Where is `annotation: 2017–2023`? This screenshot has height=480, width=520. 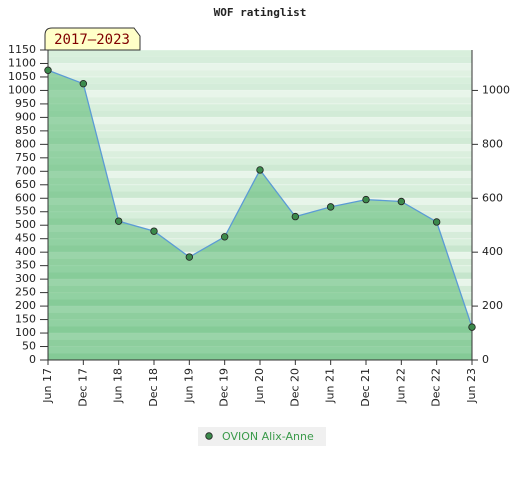 annotation: 2017–2023 is located at coordinates (92, 40).